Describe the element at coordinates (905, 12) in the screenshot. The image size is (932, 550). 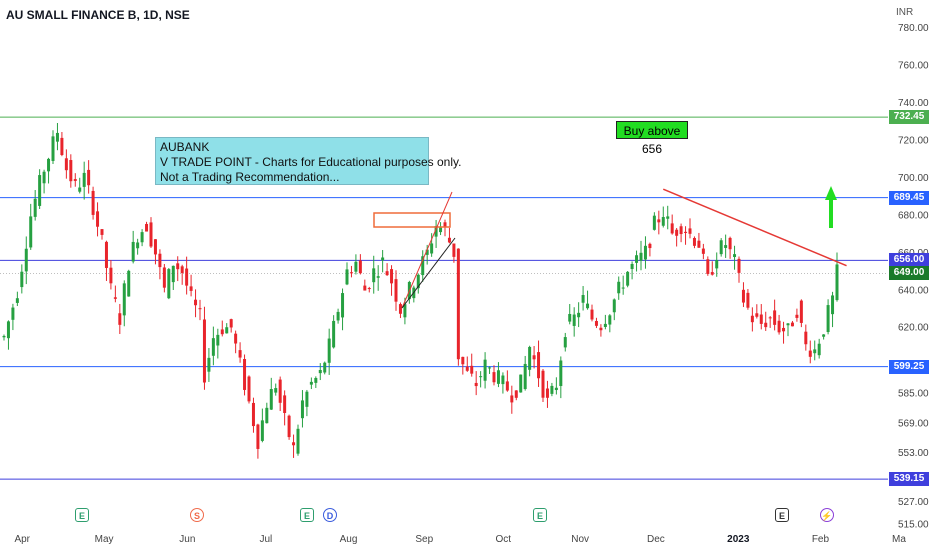
I see `currency-label: INR` at that location.